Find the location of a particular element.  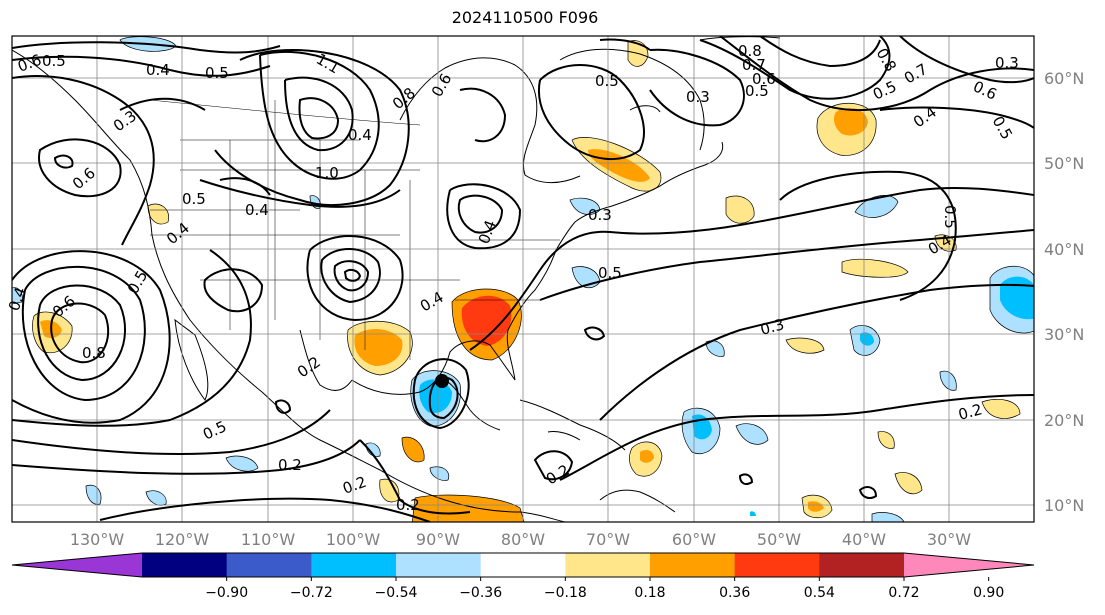

longitude-label: 40°W is located at coordinates (864, 539).